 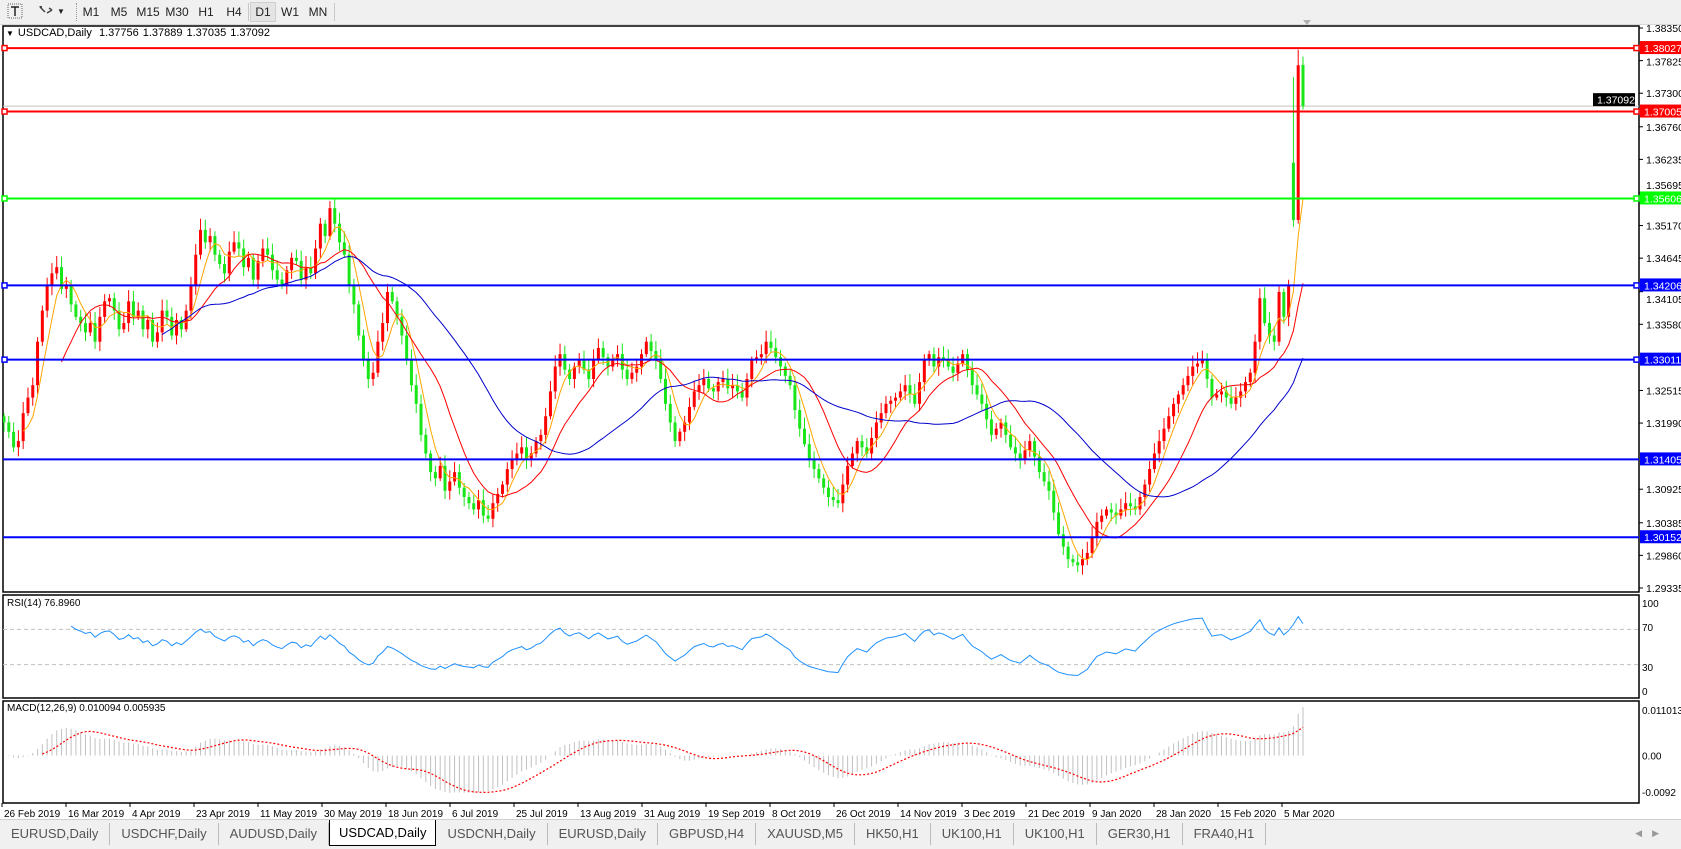 I want to click on date-tick-label: 21 Dec 2019, so click(x=1056, y=814).